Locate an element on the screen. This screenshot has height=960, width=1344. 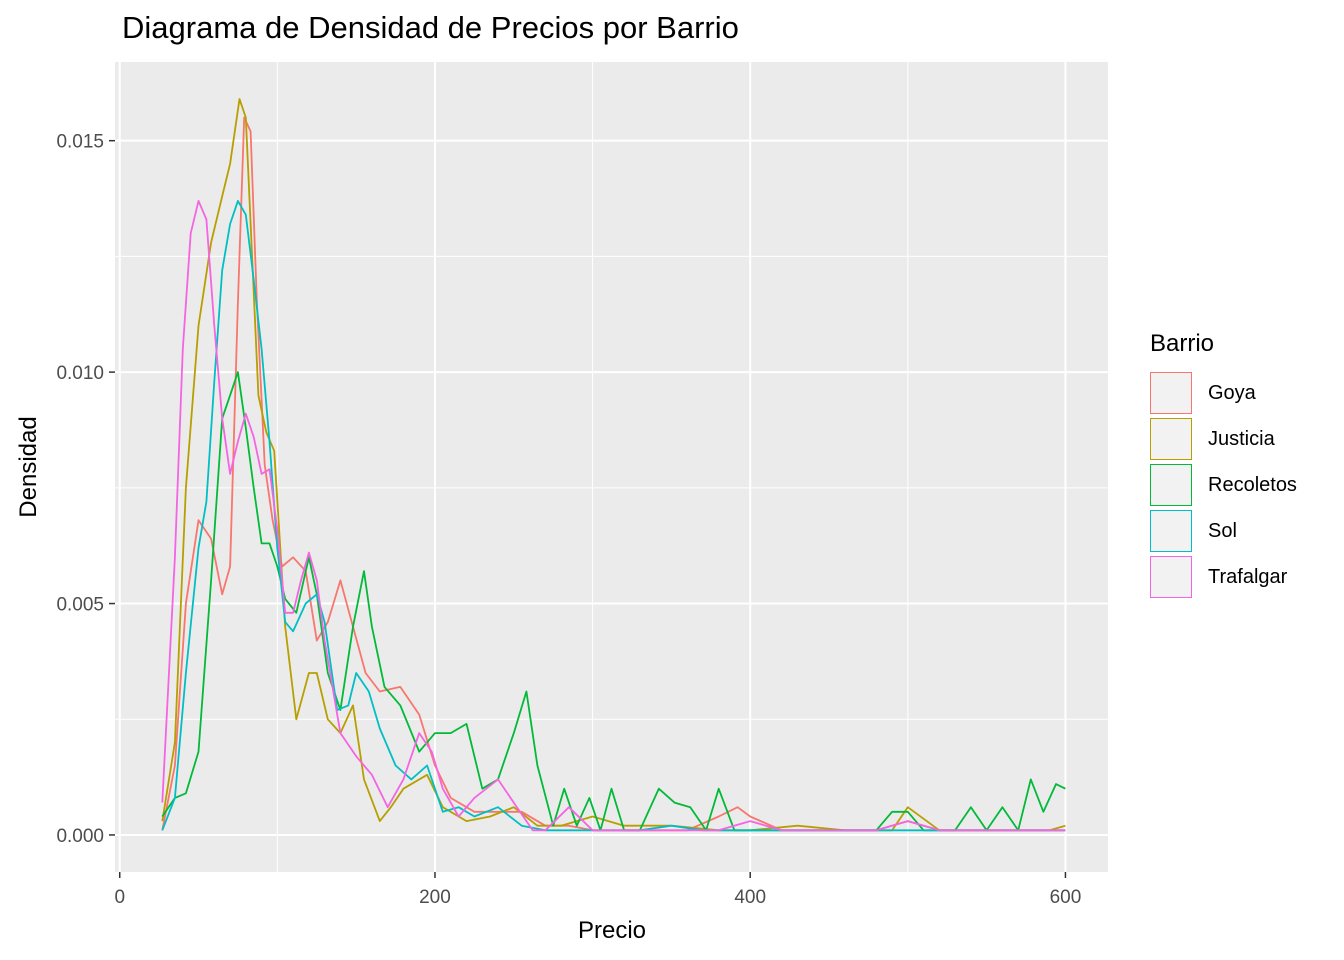
x-axis-title: Precio is located at coordinates (612, 930).